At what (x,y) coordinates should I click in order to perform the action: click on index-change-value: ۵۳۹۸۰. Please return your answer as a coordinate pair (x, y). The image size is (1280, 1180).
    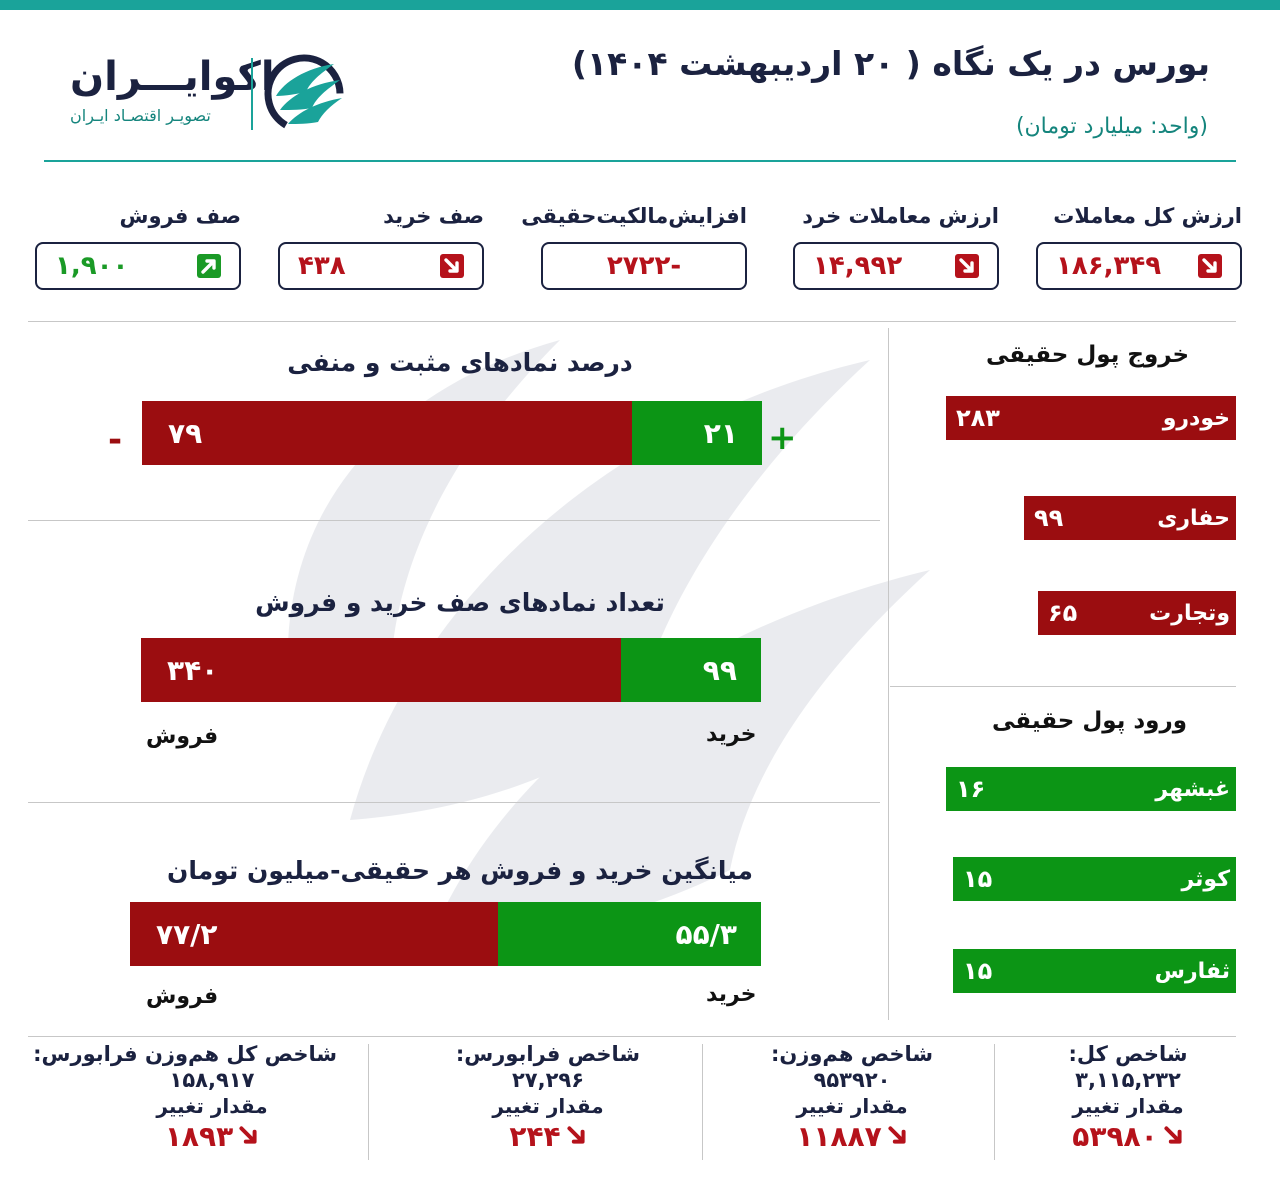
    Looking at the image, I should click on (1115, 1136).